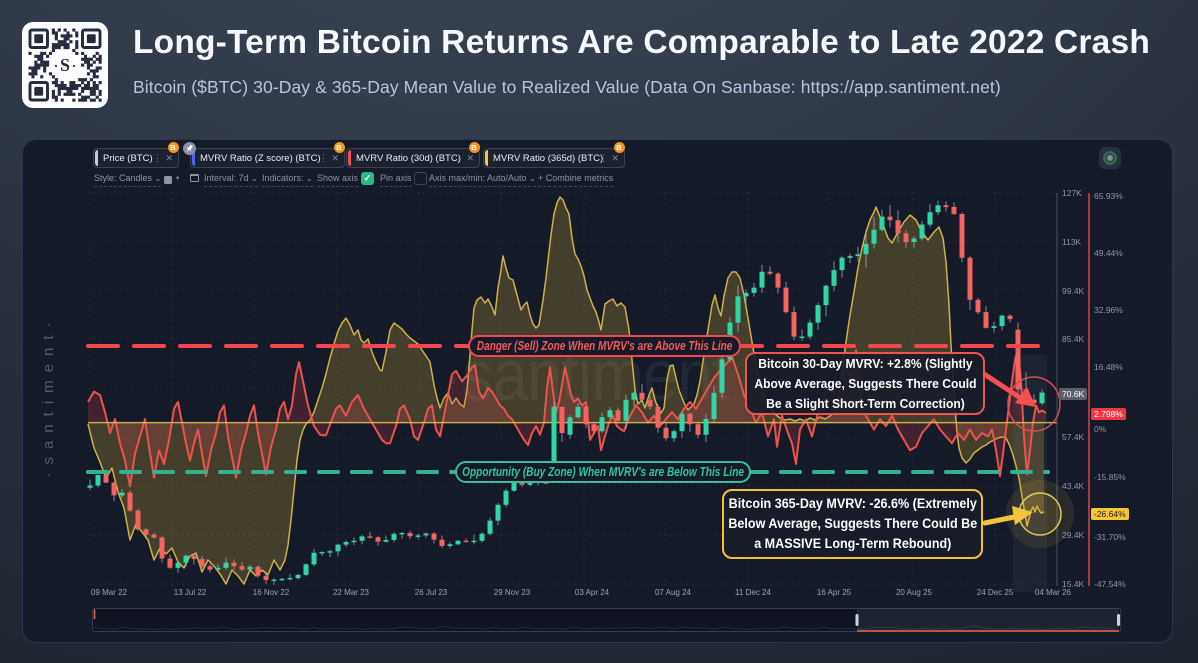 The height and width of the screenshot is (663, 1198). Describe the element at coordinates (109, 592) in the screenshot. I see `svg-text: 09 Mar 22` at that location.